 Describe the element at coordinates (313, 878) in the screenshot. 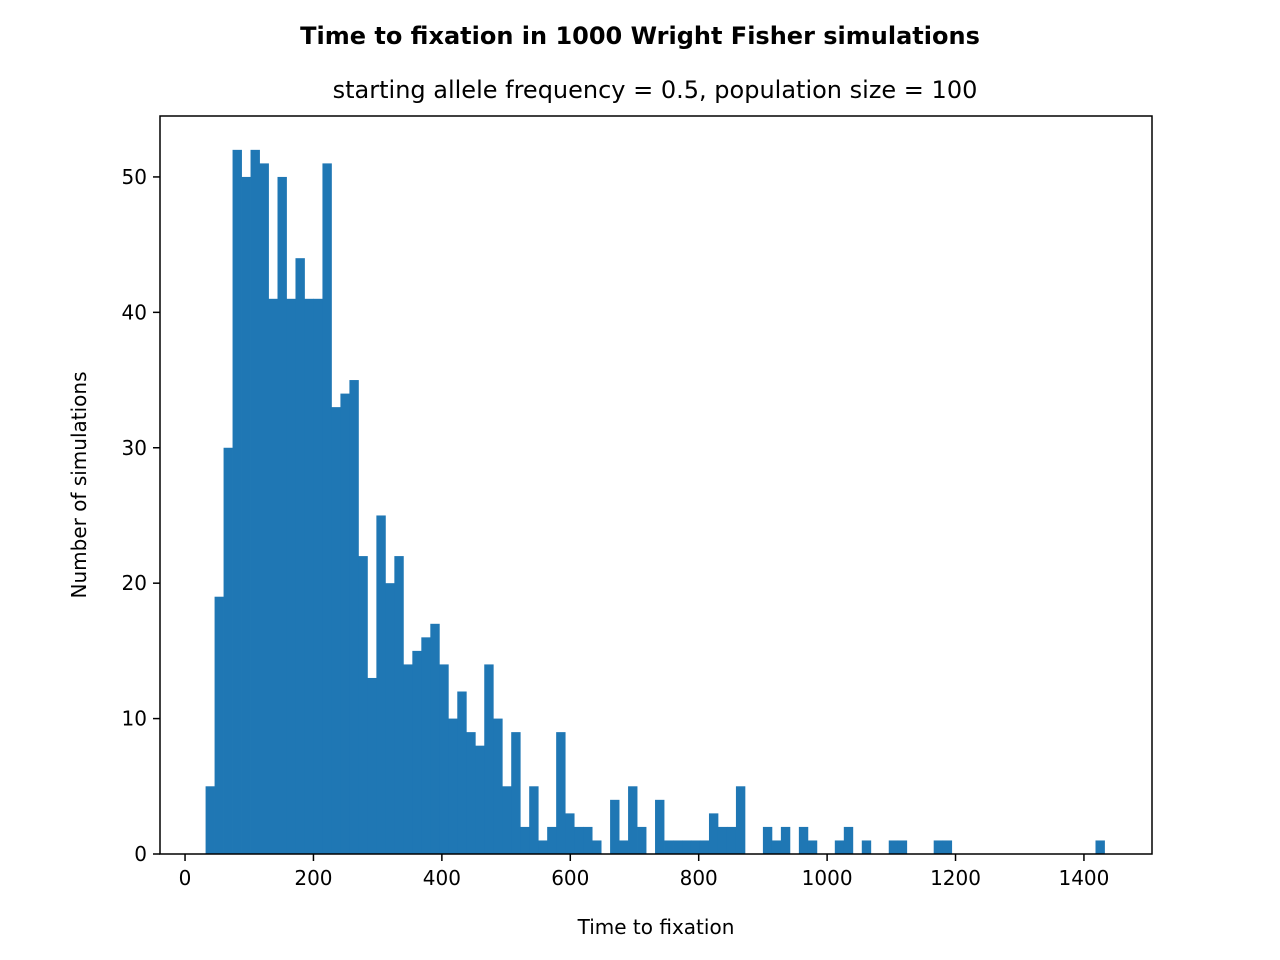

I see `x-tick-label: 200` at that location.